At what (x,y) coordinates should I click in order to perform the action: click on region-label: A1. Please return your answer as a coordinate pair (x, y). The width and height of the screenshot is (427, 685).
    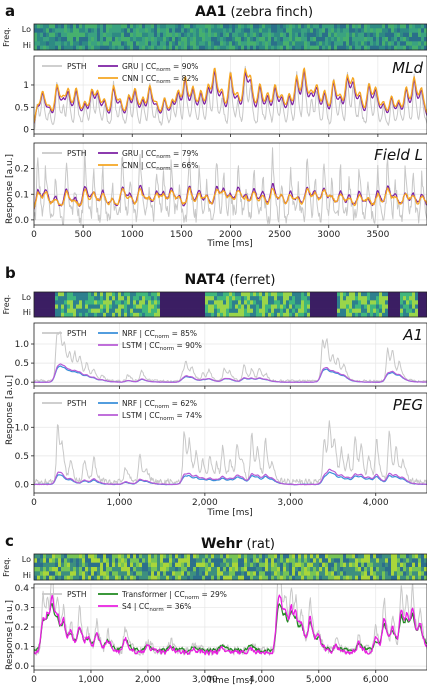
    Looking at the image, I should click on (412, 335).